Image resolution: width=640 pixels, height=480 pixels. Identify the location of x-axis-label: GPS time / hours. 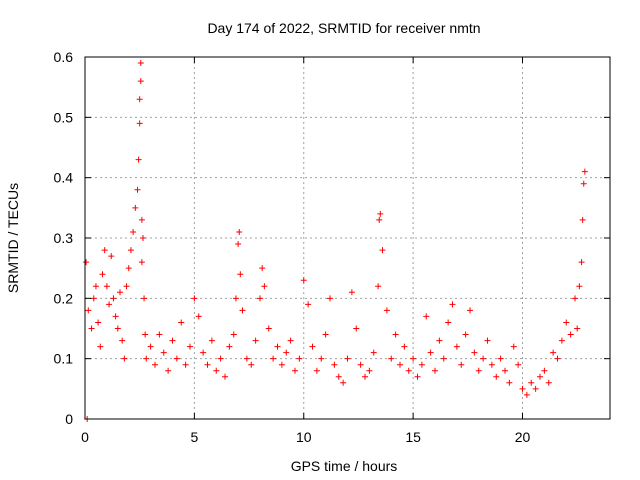
(344, 466).